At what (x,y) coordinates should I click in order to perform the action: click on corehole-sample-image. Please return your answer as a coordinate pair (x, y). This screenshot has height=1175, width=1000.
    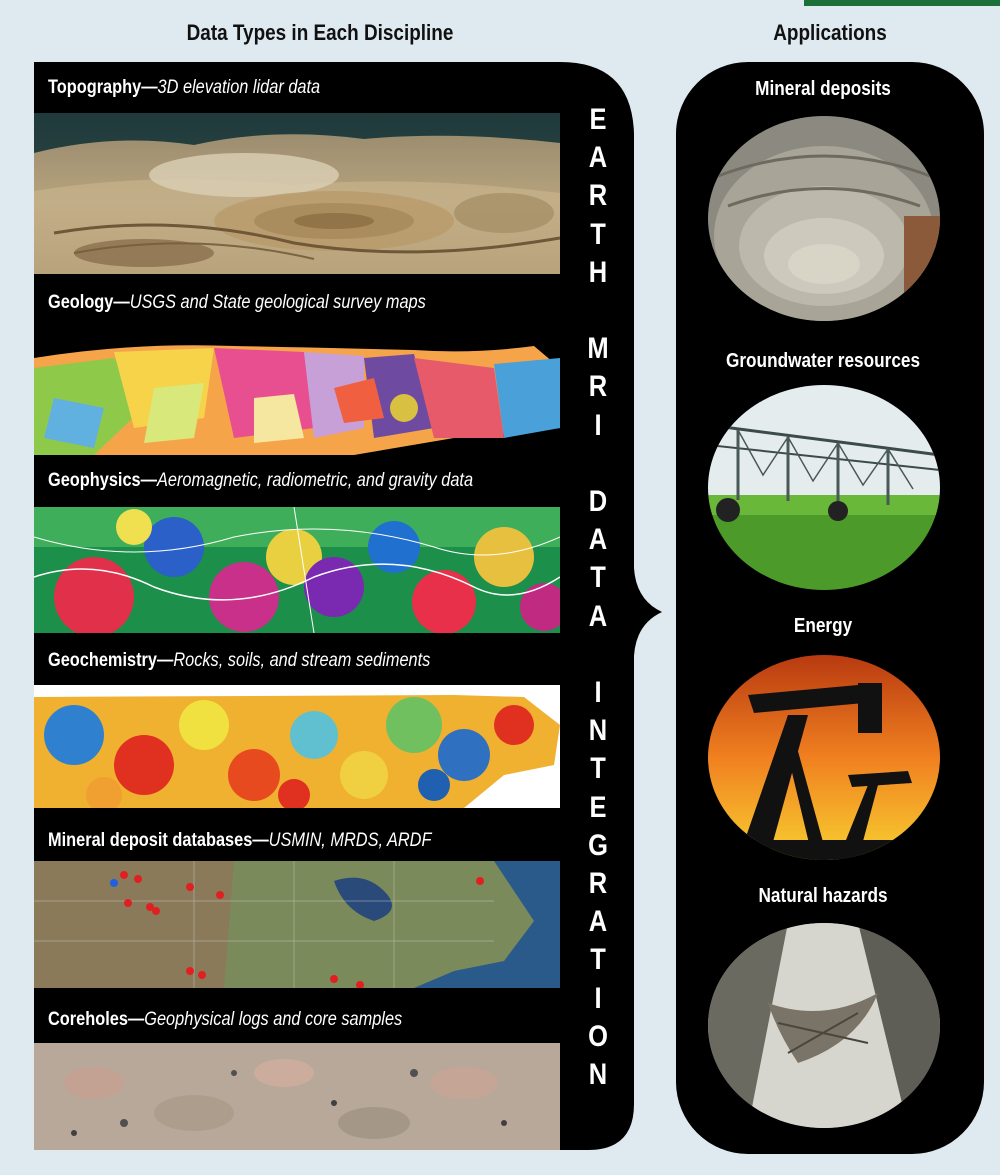
    Looking at the image, I should click on (297, 1096).